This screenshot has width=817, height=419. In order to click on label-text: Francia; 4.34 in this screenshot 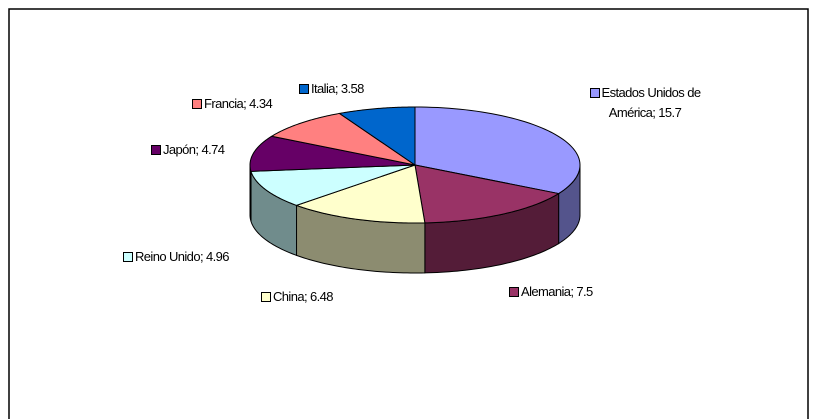, I will do `click(238, 103)`.